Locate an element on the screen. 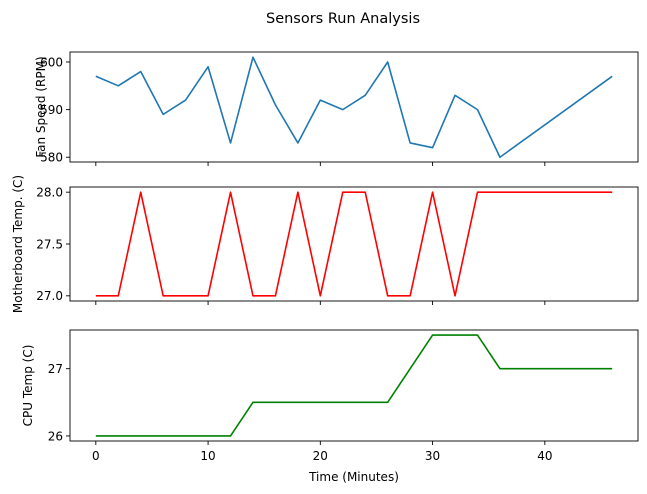 The width and height of the screenshot is (647, 494). cpu-temp-y-tick-label: 27 is located at coordinates (55, 369).